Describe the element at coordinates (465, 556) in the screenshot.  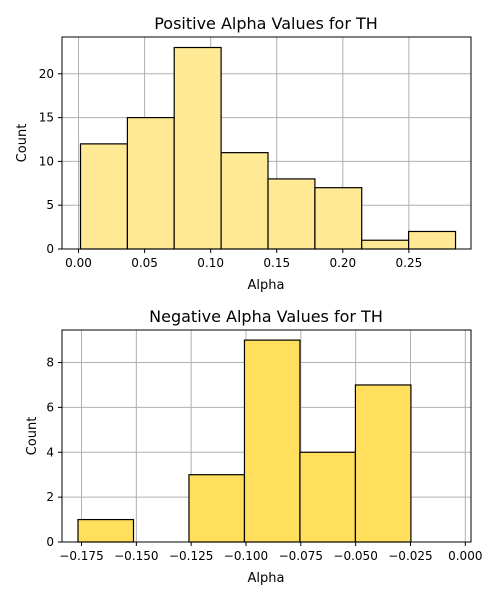
I see `x-tick-label: 0.000` at that location.